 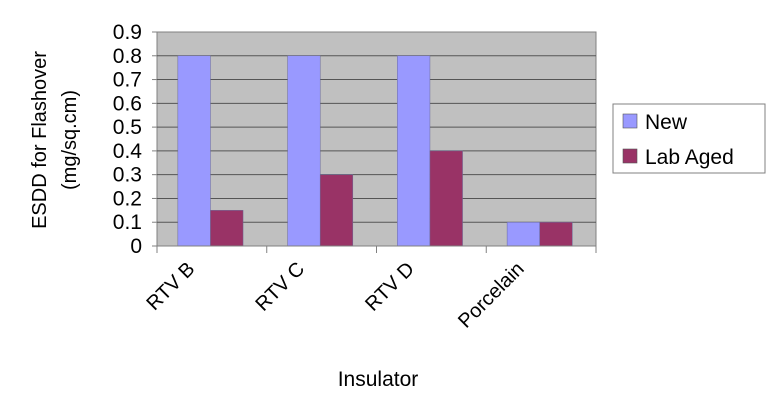 What do you see at coordinates (336, 210) in the screenshot?
I see `bar-lab-aged-rtv-c` at bounding box center [336, 210].